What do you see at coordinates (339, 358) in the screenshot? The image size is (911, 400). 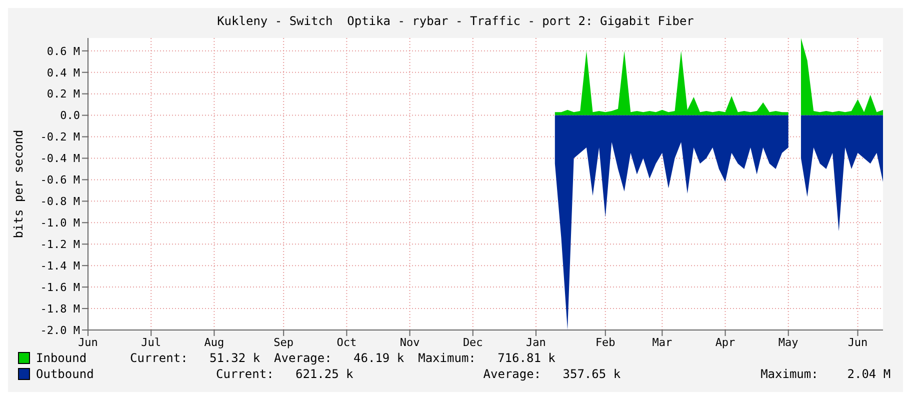 I see `text: Average: 46.19 k` at bounding box center [339, 358].